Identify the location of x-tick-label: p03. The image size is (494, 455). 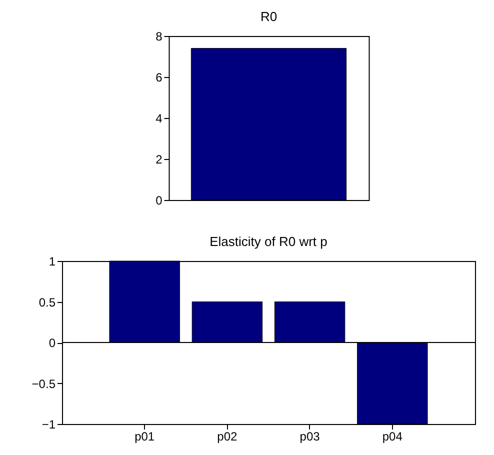
(310, 437).